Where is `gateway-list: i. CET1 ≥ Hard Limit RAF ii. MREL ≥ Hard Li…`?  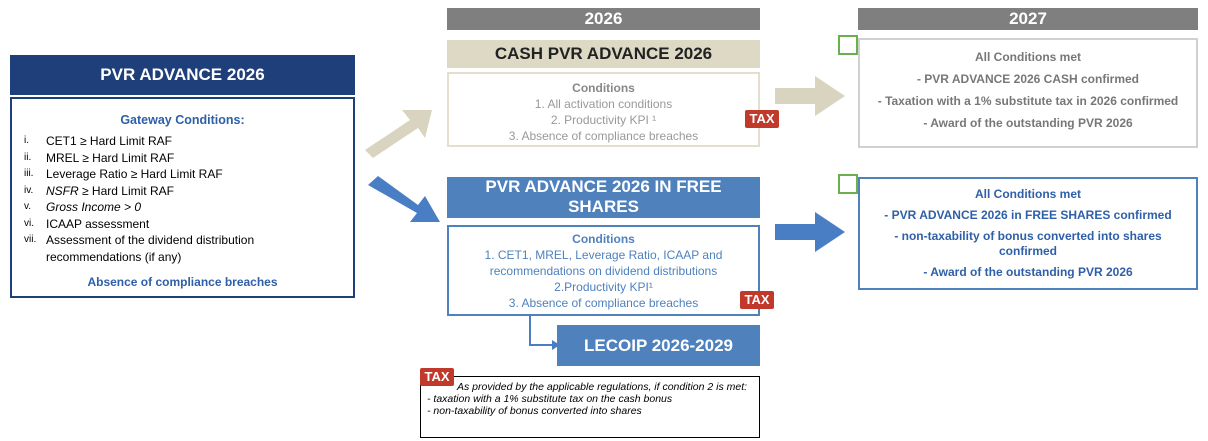
gateway-list: i. CET1 ≥ Hard Limit RAF ii. MREL ≥ Hard Li… is located at coordinates (182, 199).